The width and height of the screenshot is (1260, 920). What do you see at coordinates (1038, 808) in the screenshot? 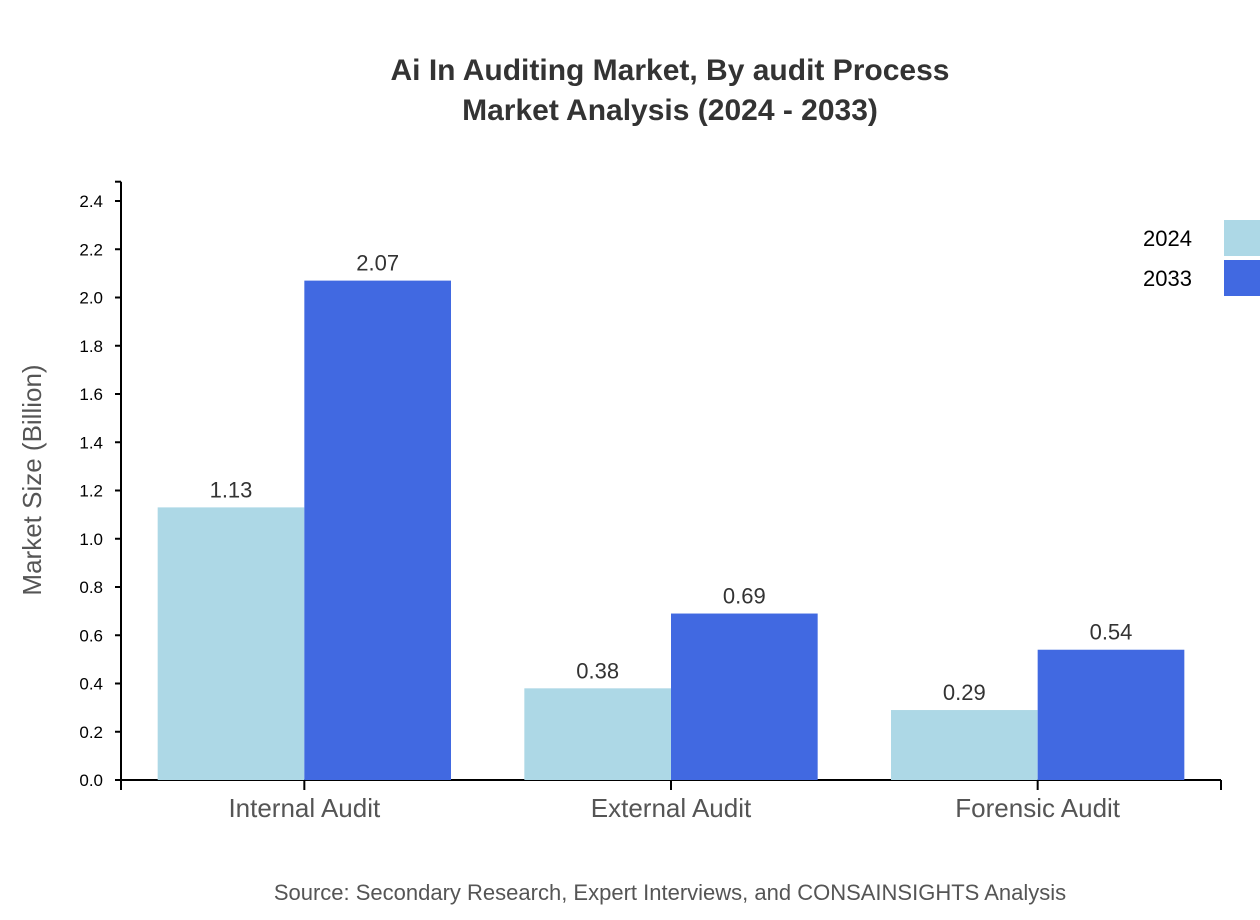
I see `x-tick-label: Forensic Audit` at bounding box center [1038, 808].